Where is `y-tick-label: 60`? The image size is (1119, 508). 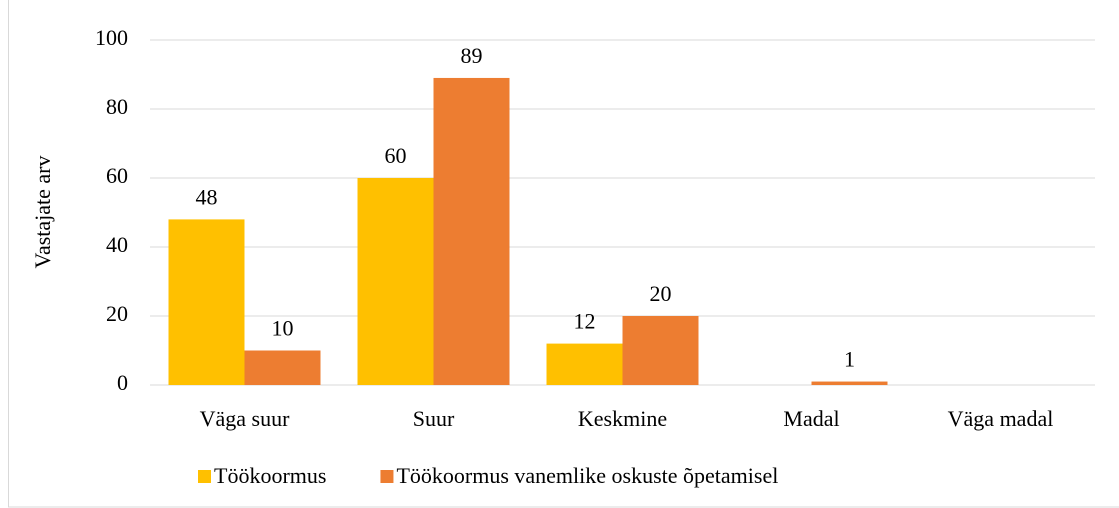 y-tick-label: 60 is located at coordinates (117, 175).